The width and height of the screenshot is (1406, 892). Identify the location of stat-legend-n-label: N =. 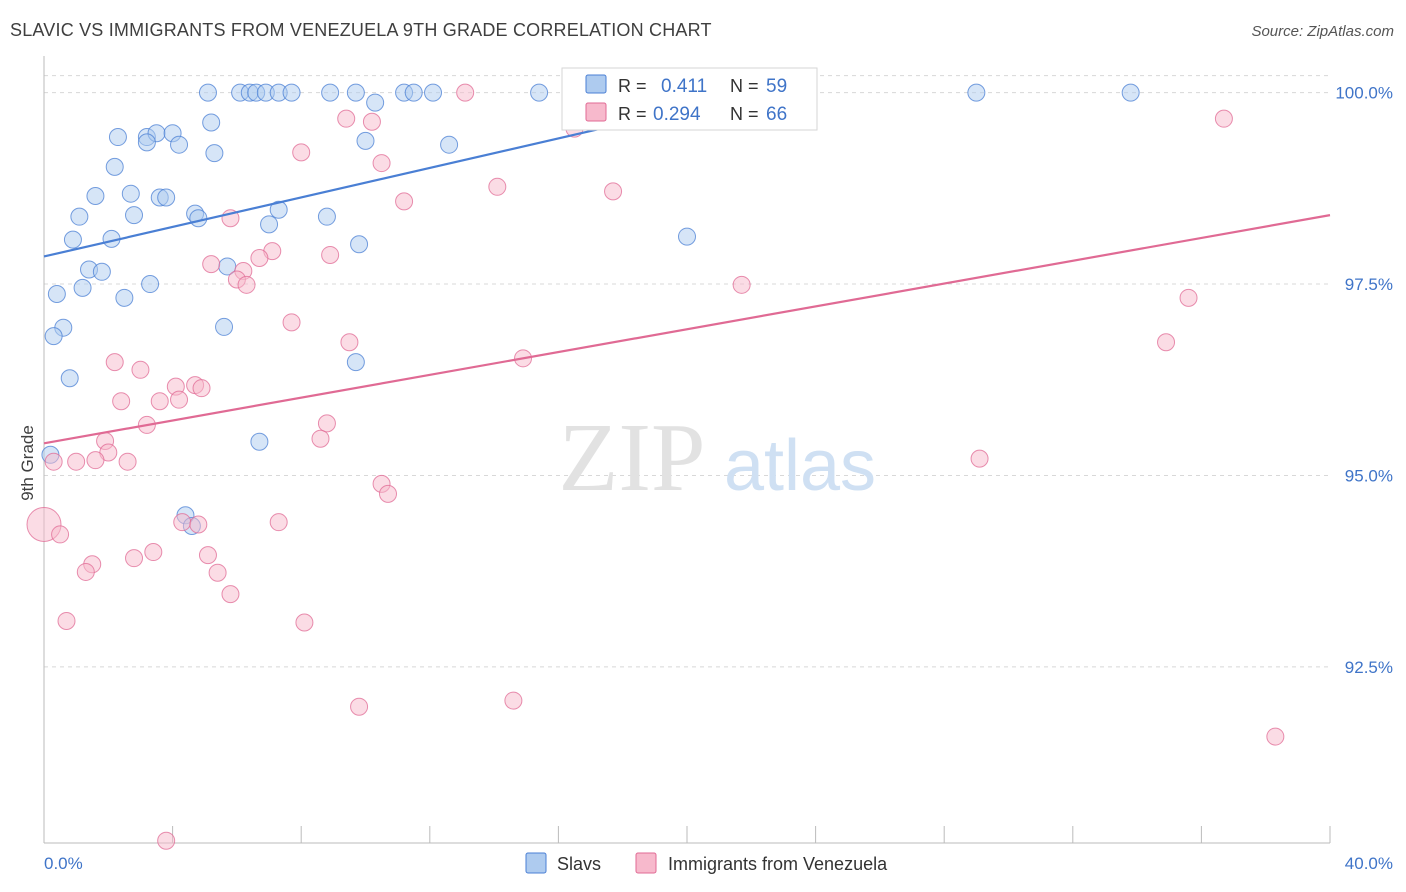
(744, 114).